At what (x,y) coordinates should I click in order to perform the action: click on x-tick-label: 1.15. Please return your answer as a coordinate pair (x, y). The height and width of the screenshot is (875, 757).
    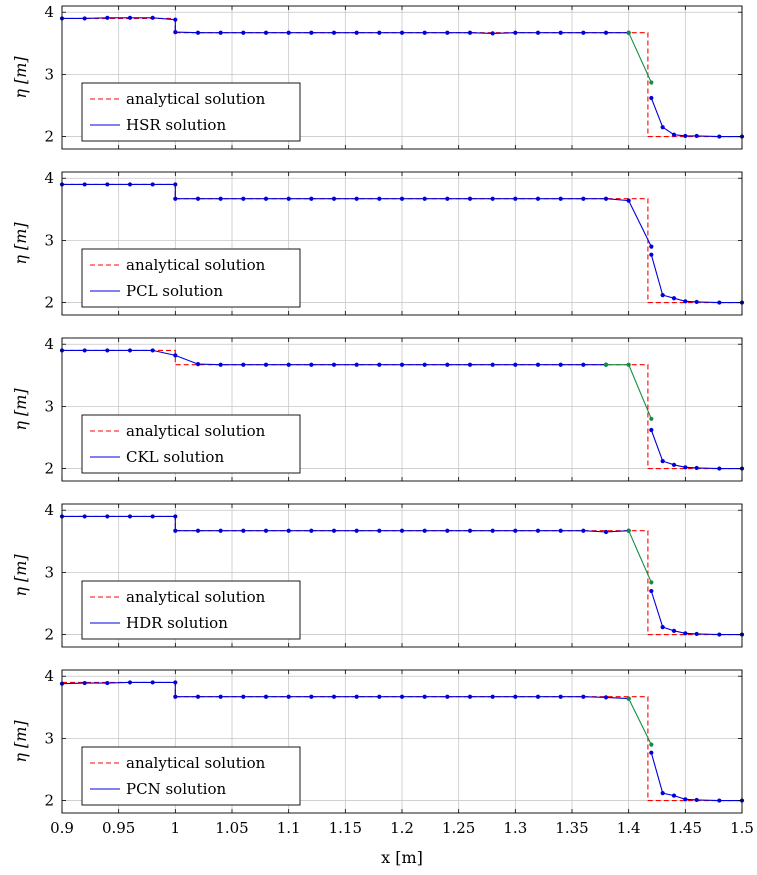
    Looking at the image, I should click on (345, 828).